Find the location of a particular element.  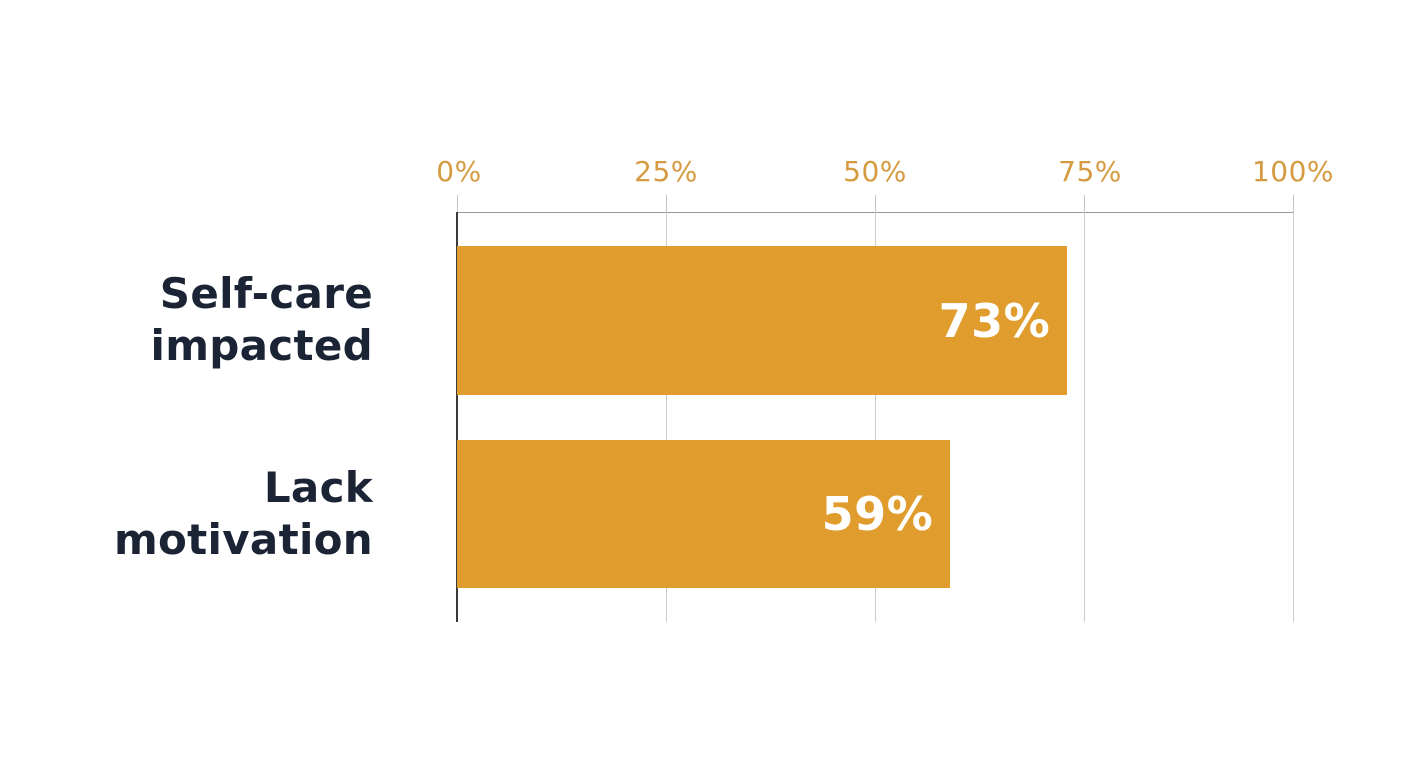

bar-value-label: 73% is located at coordinates (994, 320).